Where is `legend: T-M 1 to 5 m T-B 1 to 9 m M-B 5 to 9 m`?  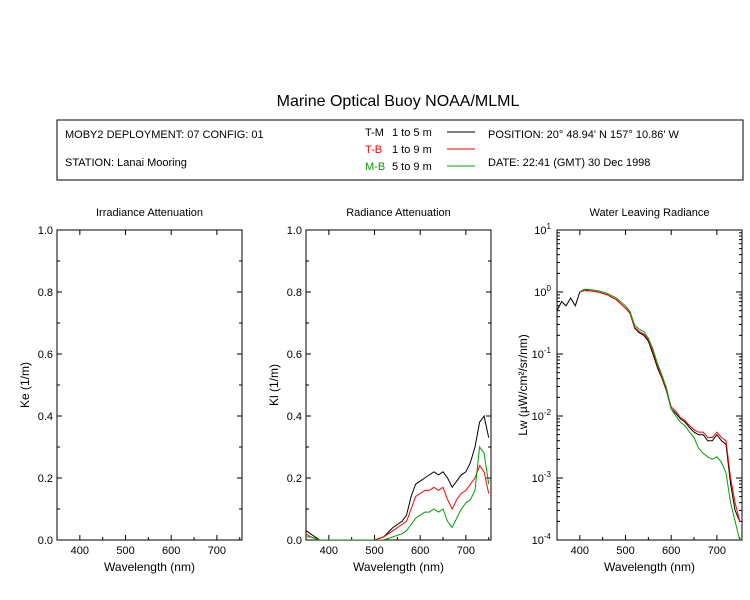 legend: T-M 1 to 5 m T-B 1 to 9 m M-B 5 to 9 m is located at coordinates (420, 150).